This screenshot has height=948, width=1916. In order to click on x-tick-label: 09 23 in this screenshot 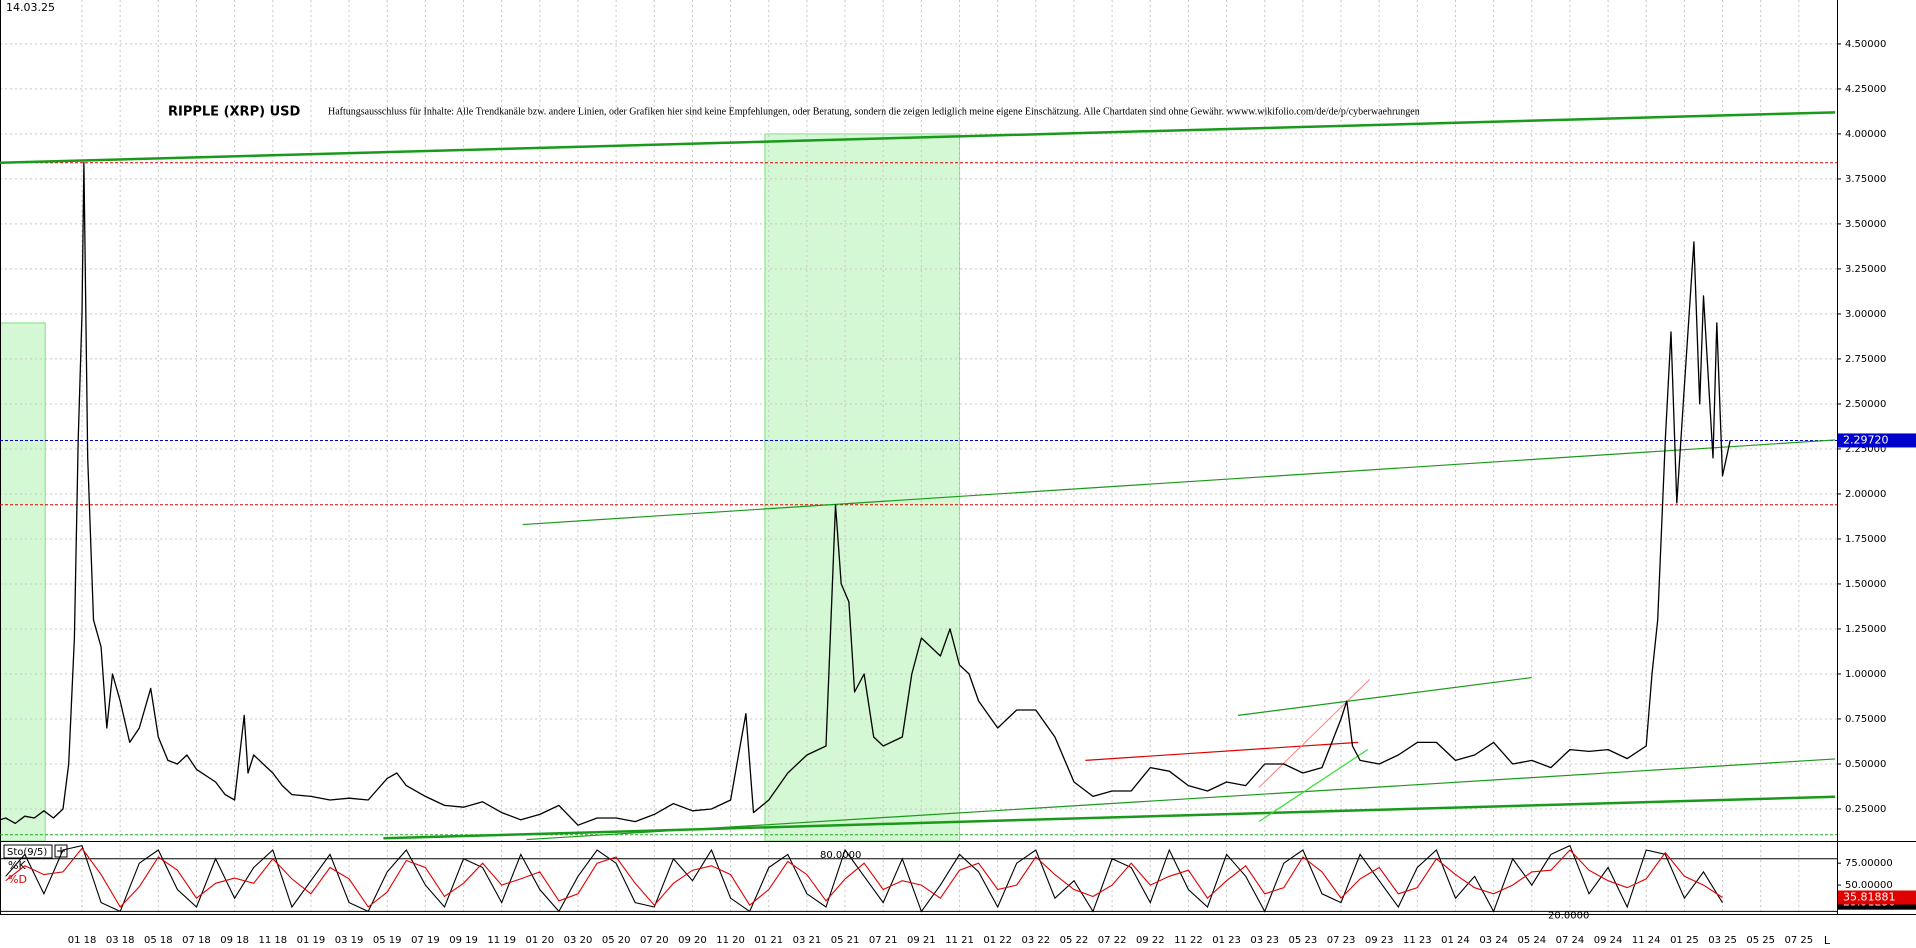, I will do `click(1379, 940)`.